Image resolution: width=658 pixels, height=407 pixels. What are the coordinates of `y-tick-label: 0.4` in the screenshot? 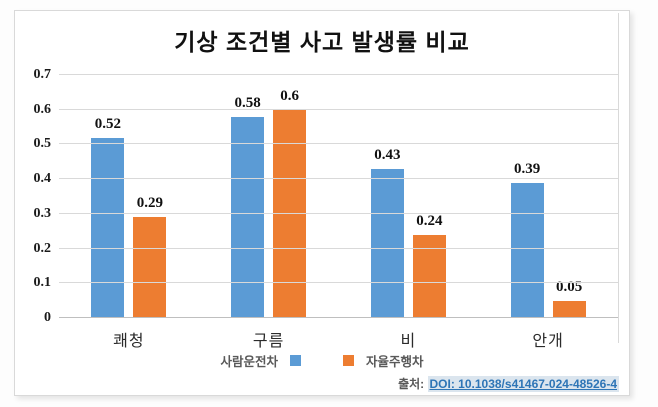 It's located at (42, 179).